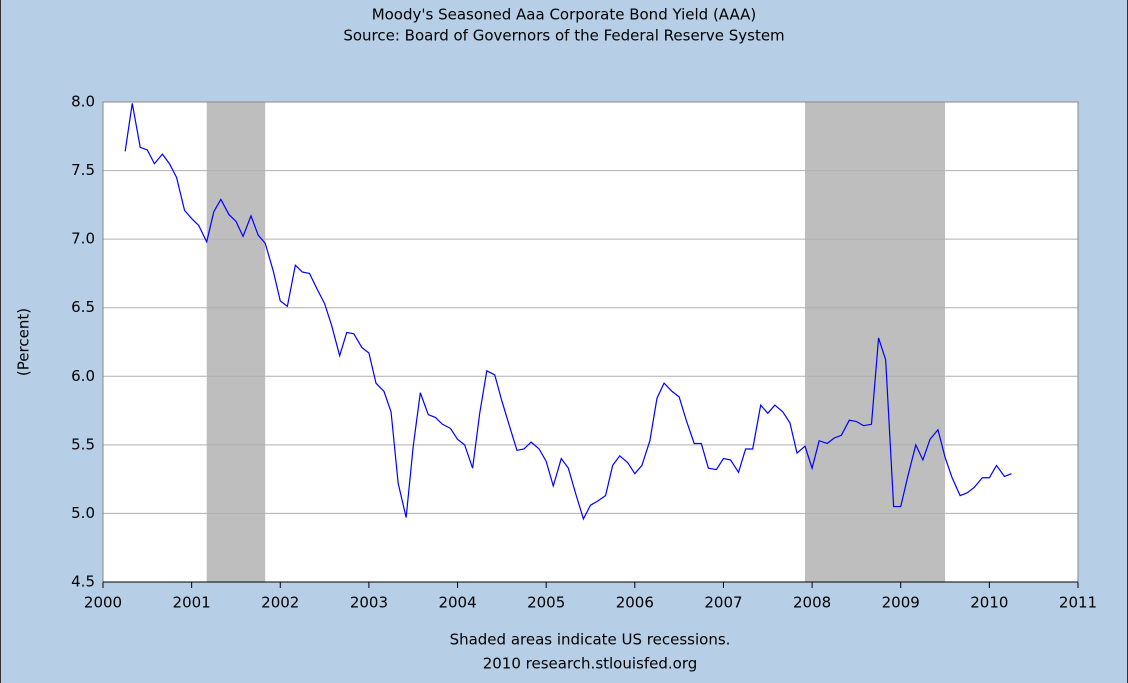  What do you see at coordinates (457, 603) in the screenshot?
I see `x-tick-label: 2004` at bounding box center [457, 603].